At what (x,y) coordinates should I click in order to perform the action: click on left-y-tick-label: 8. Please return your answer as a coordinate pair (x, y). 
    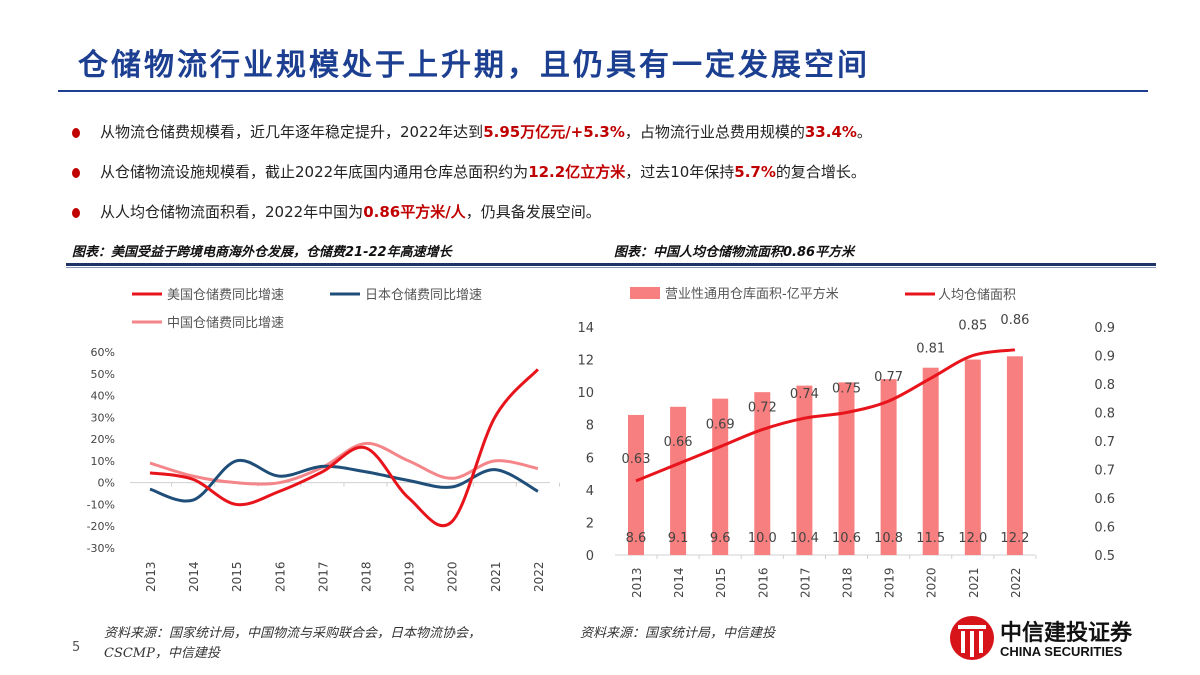
    Looking at the image, I should click on (590, 426).